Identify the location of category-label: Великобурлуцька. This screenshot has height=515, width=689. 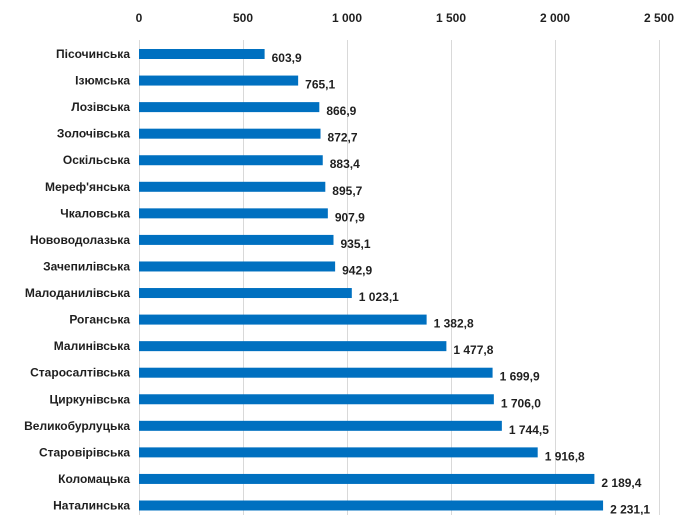
(77, 426).